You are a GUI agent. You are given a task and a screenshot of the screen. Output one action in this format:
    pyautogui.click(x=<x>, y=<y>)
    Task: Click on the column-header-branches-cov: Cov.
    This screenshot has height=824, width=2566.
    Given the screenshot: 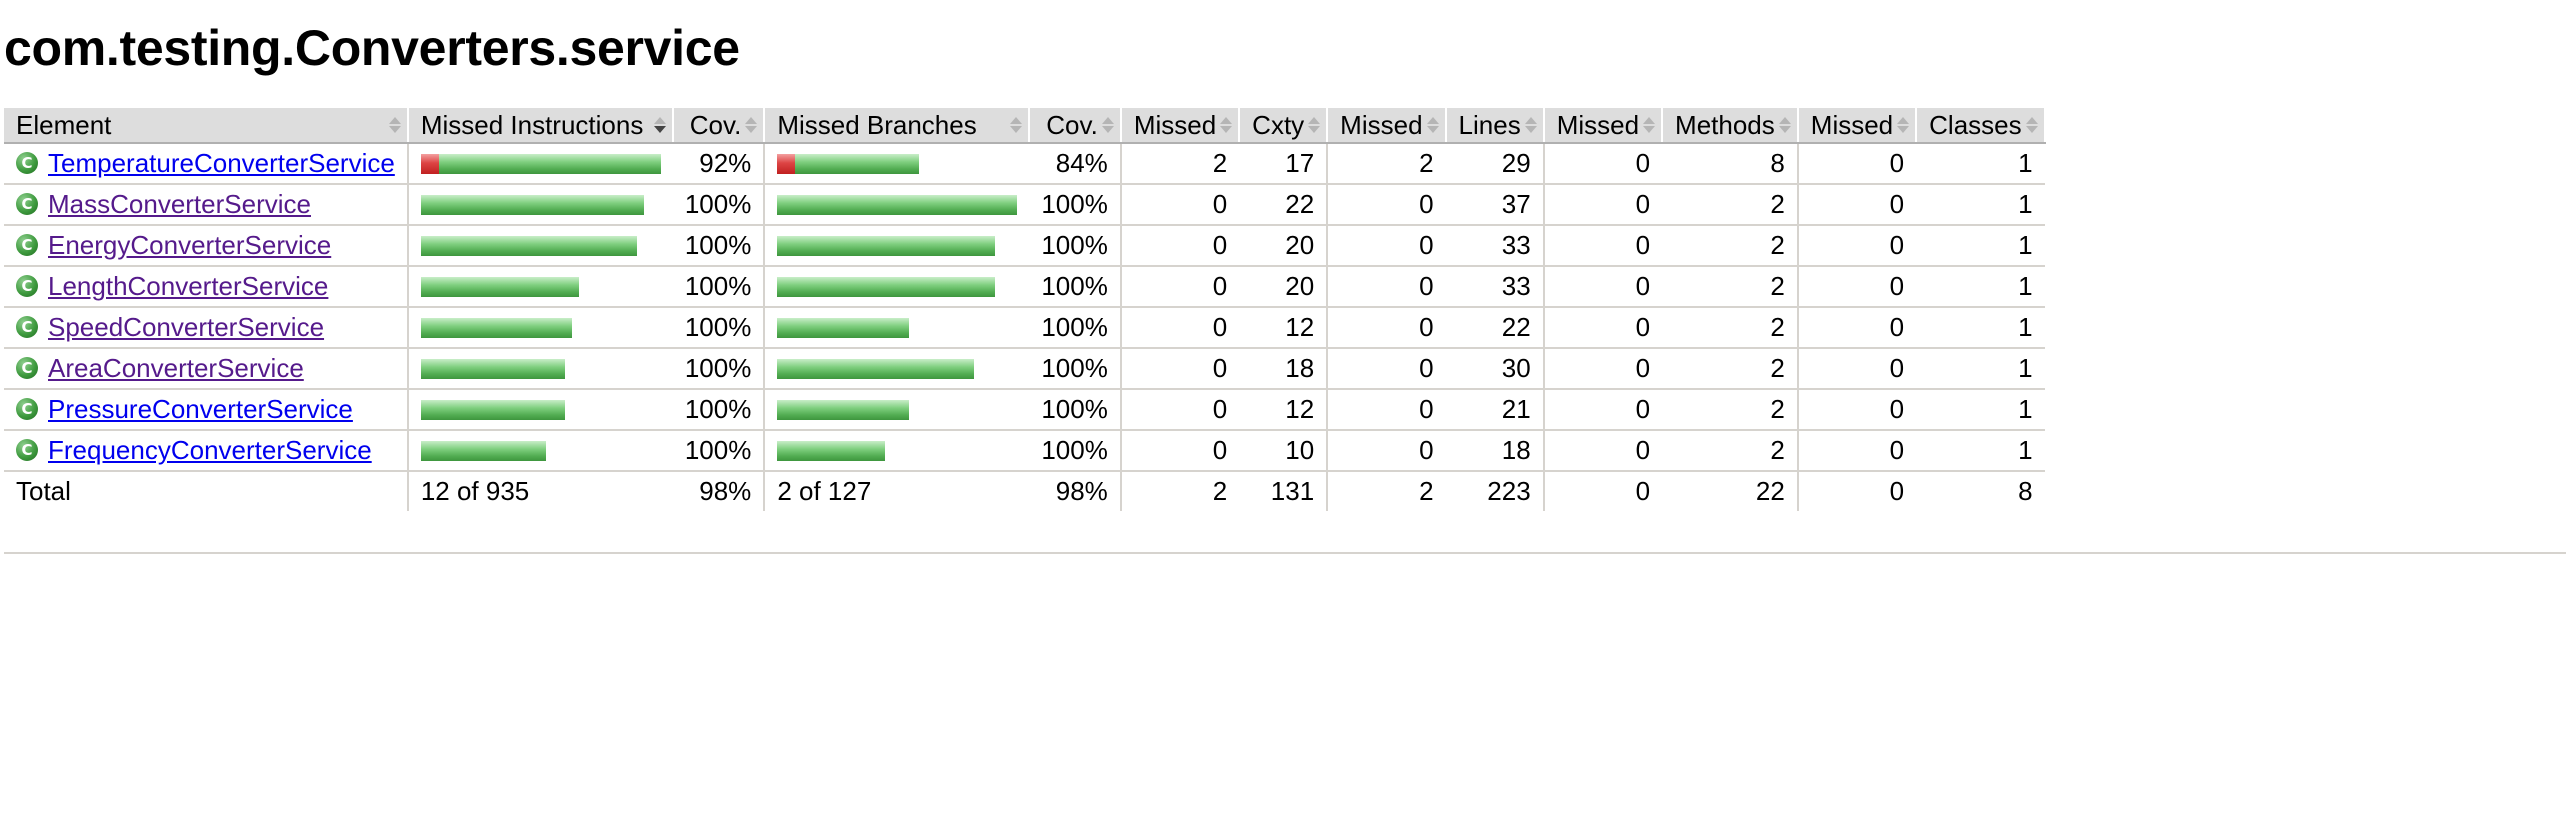 What is the action you would take?
    pyautogui.click(x=1075, y=126)
    